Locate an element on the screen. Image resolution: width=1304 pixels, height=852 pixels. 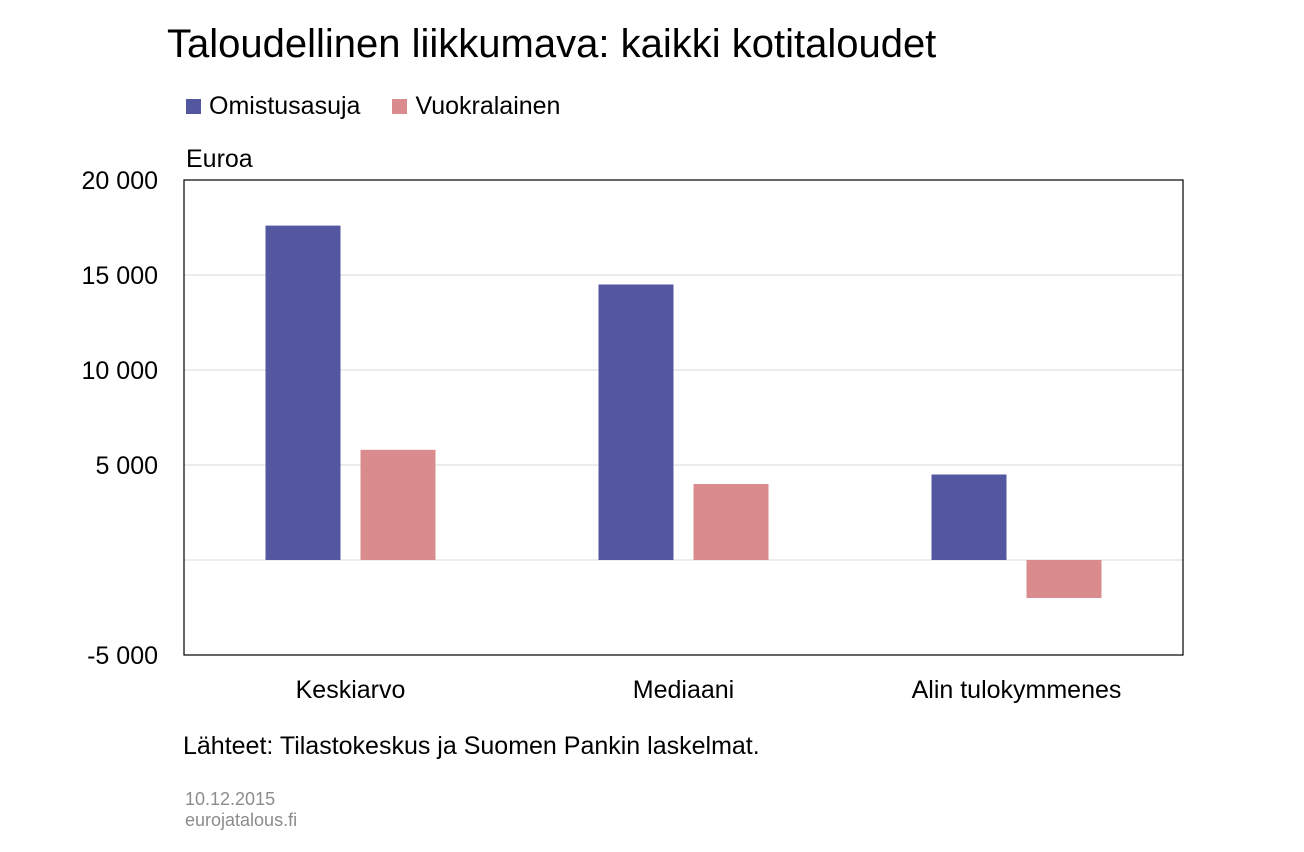
x-tick-label: Keskiarvo is located at coordinates (351, 690).